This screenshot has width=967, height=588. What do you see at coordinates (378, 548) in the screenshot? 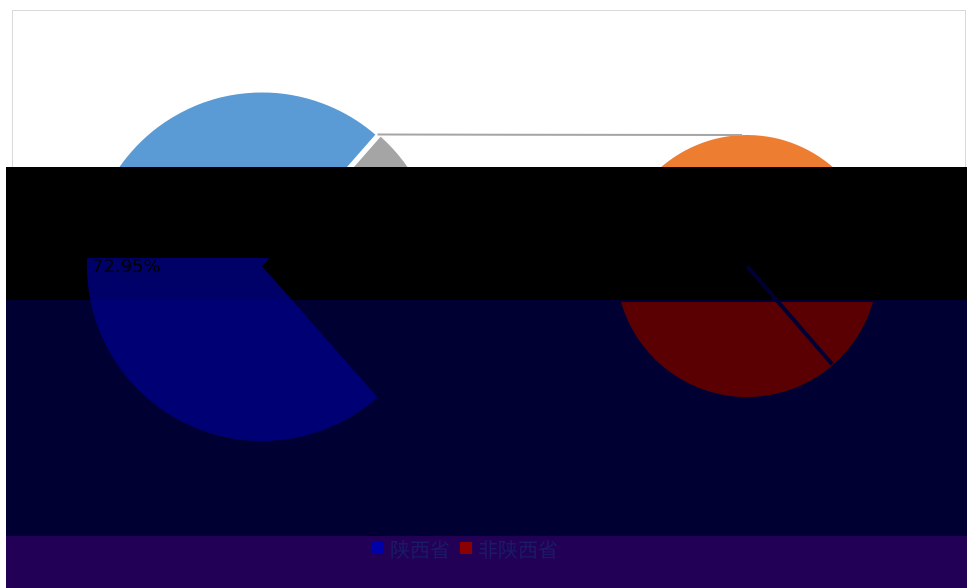
I see `legend-swatch-shaanxi` at bounding box center [378, 548].